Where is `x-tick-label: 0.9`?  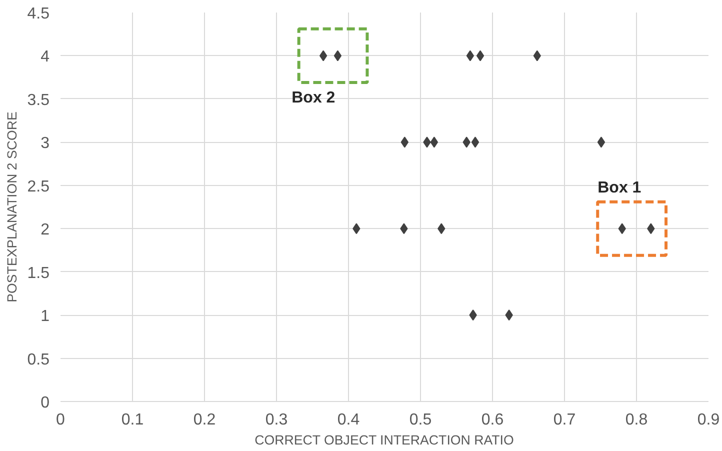 x-tick-label: 0.9 is located at coordinates (708, 420).